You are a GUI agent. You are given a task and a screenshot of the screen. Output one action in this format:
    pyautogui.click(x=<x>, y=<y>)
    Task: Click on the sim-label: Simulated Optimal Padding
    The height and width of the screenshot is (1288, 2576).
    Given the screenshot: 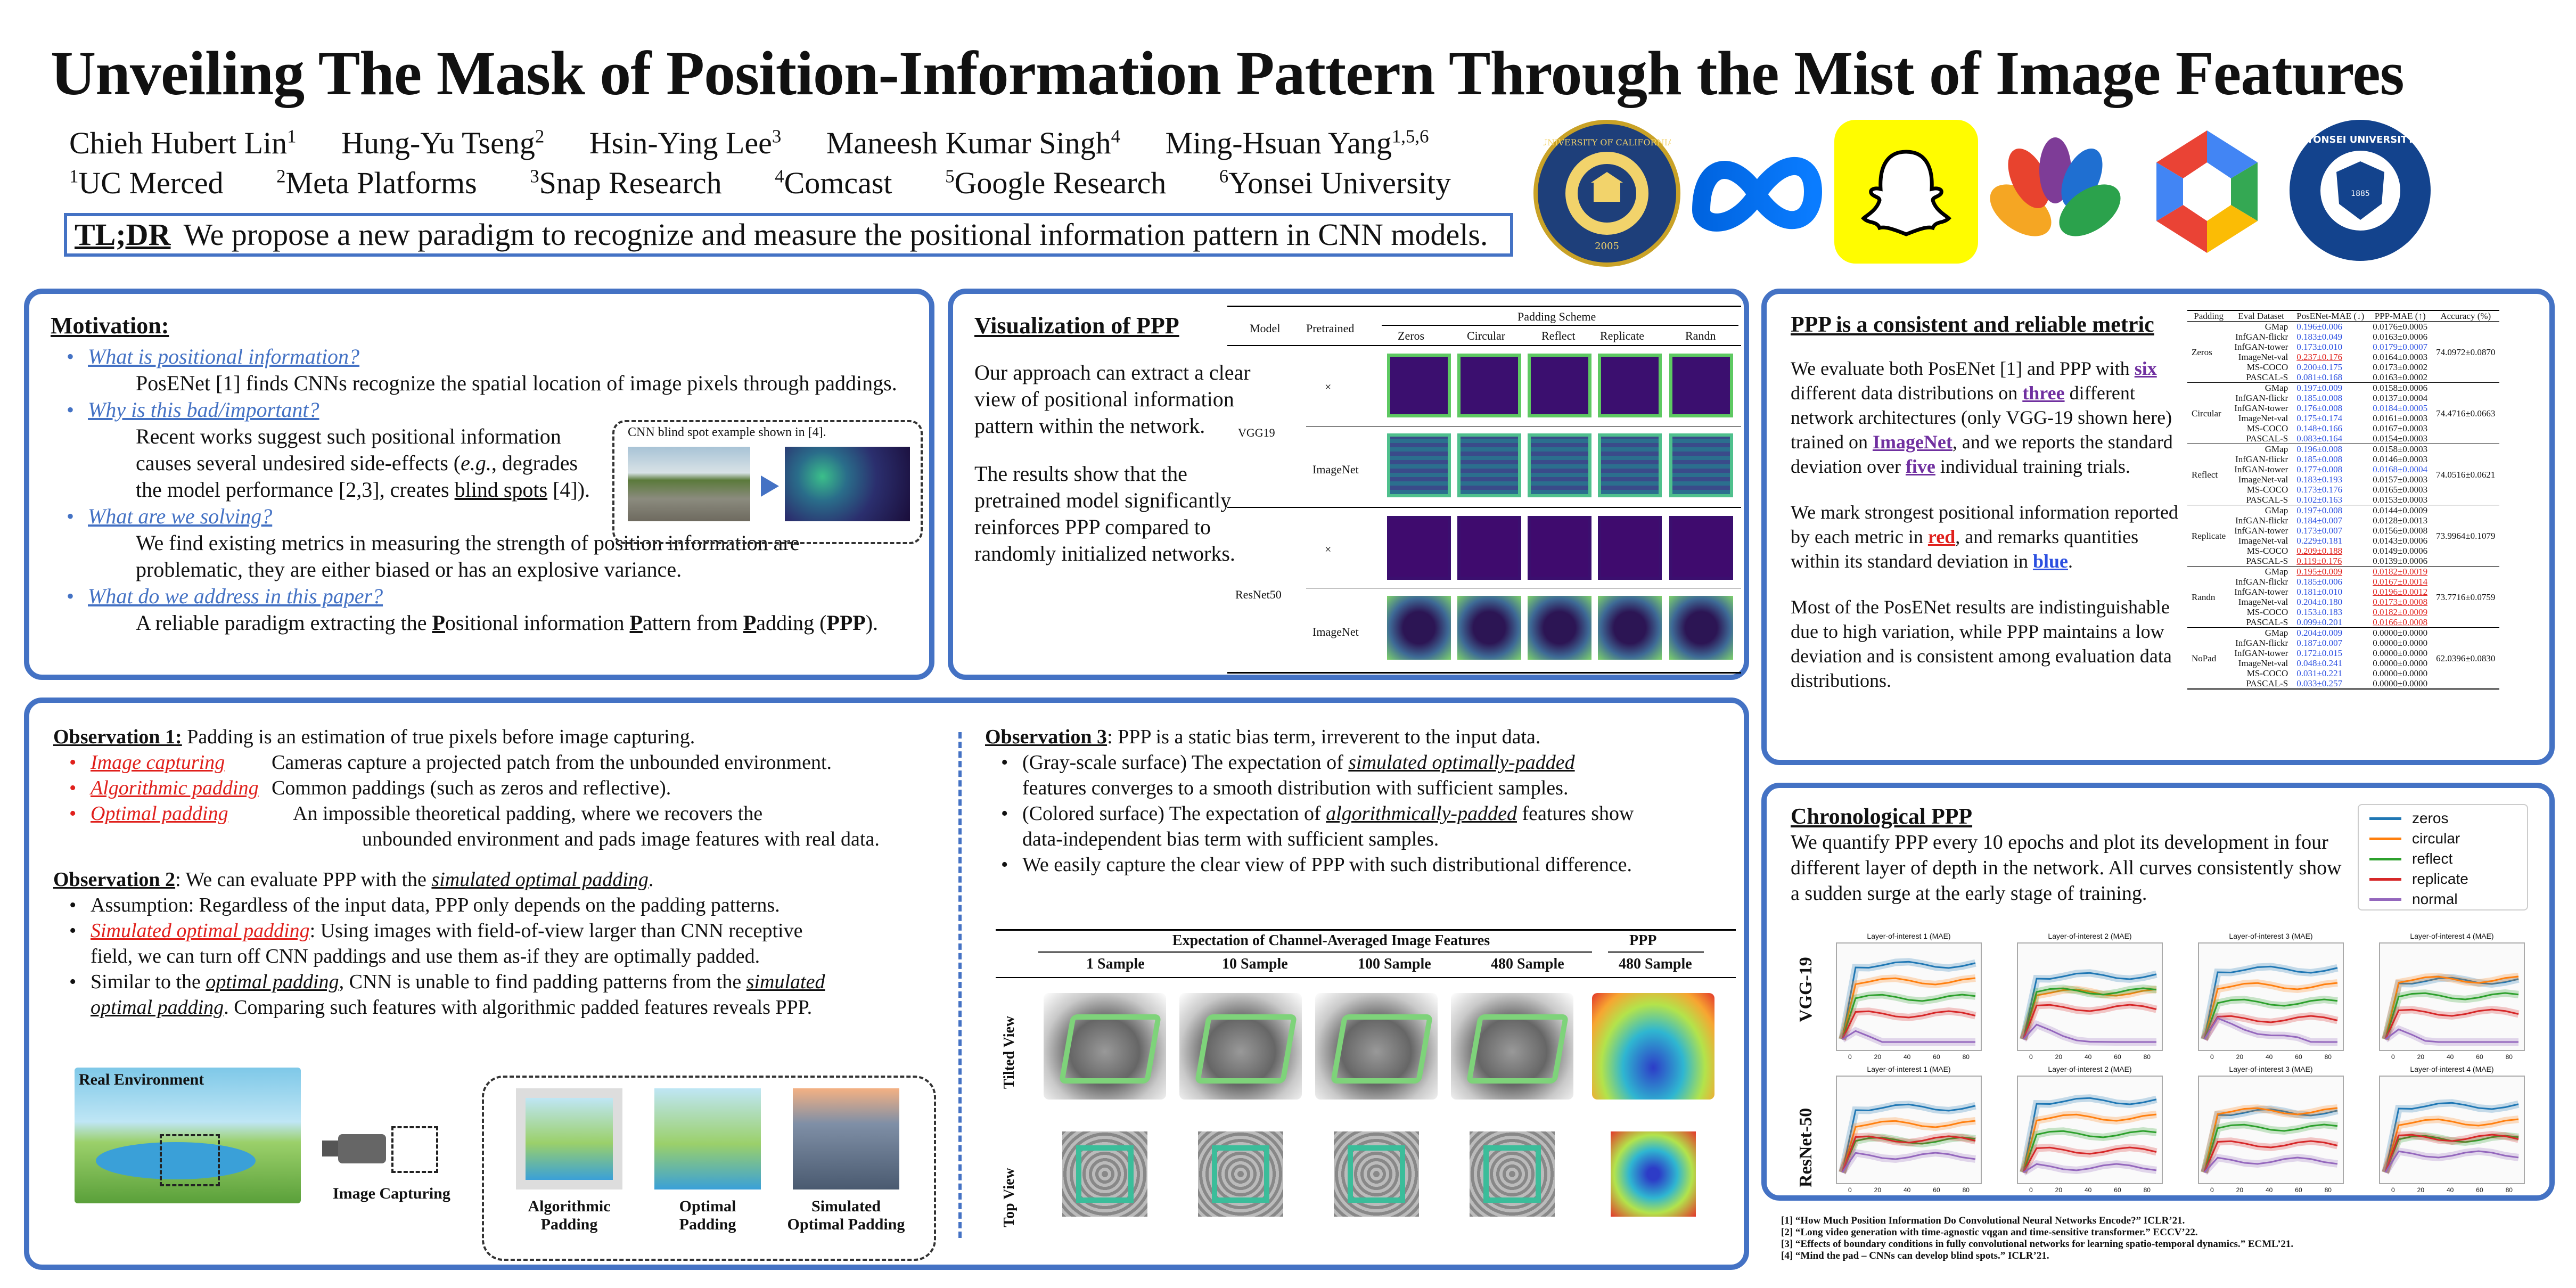 What is the action you would take?
    pyautogui.click(x=846, y=1215)
    